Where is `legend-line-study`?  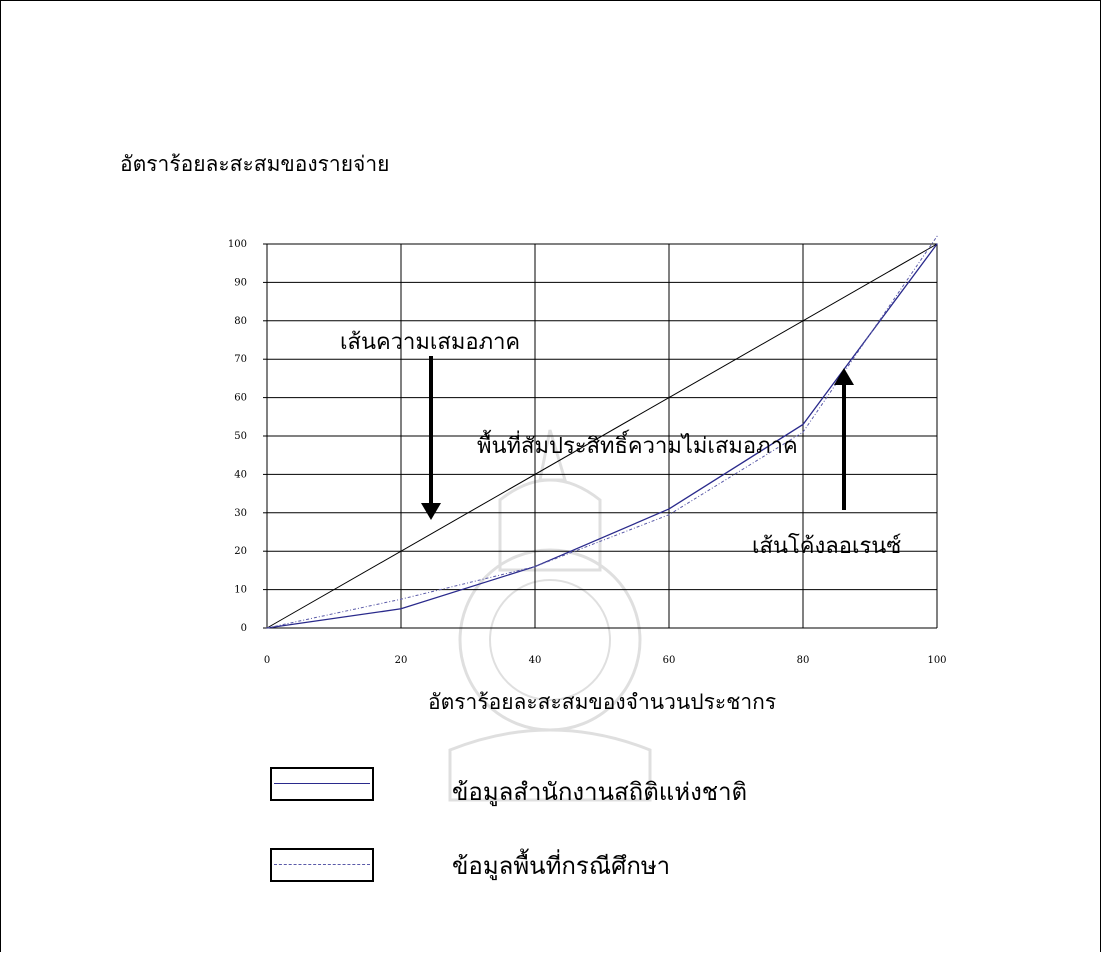
legend-line-study is located at coordinates (322, 864).